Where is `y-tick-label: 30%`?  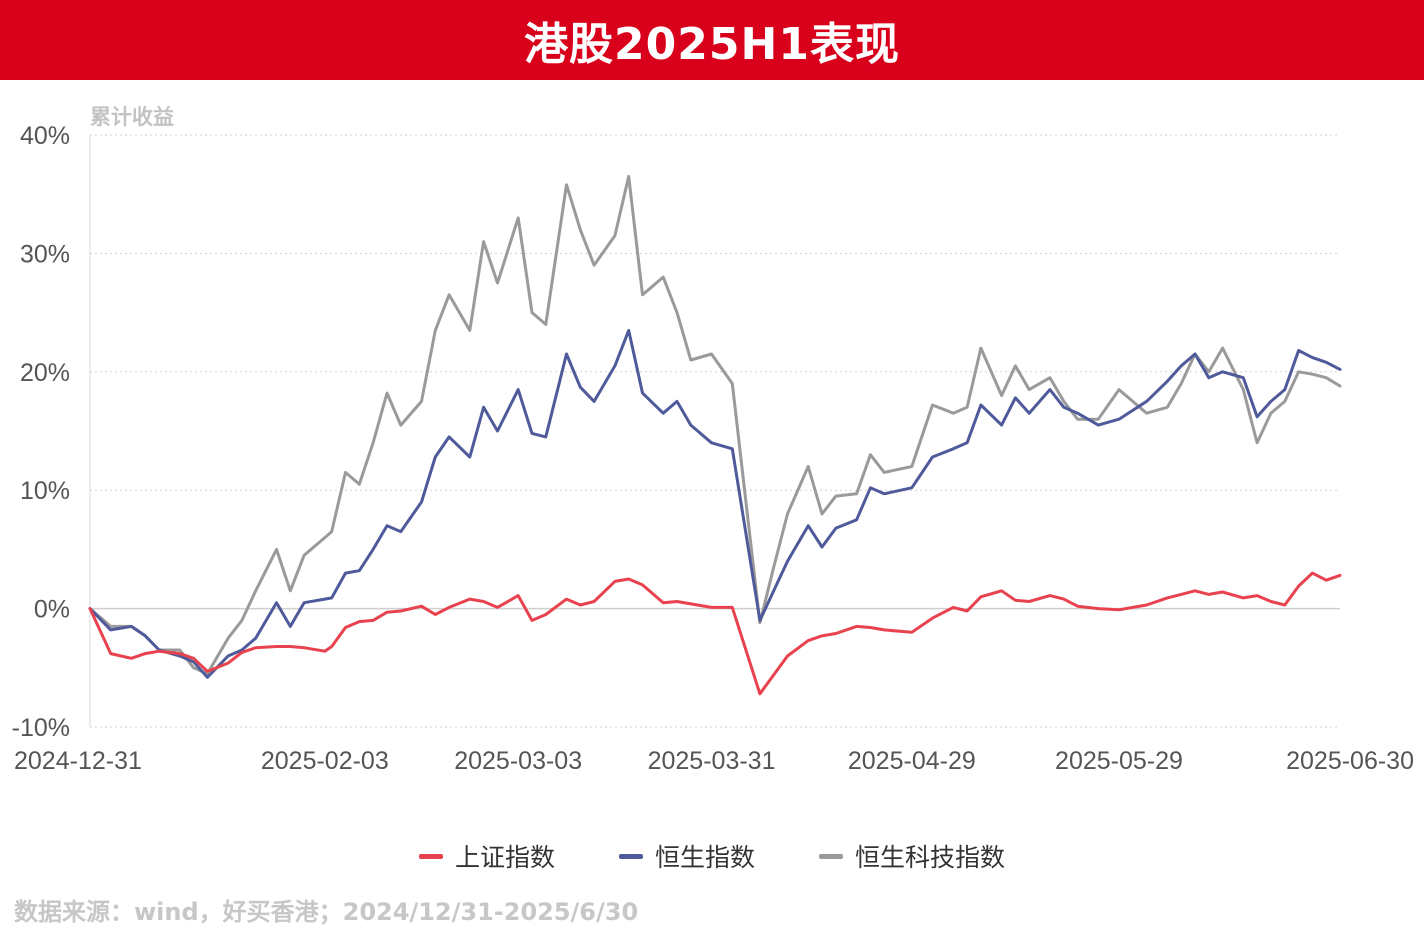 y-tick-label: 30% is located at coordinates (45, 254).